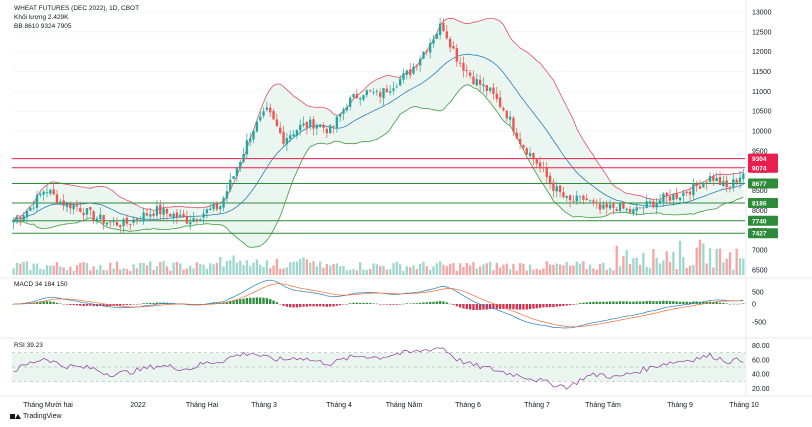 The width and height of the screenshot is (812, 427). What do you see at coordinates (761, 389) in the screenshot?
I see `rsi-tick-label: 20.00` at bounding box center [761, 389].